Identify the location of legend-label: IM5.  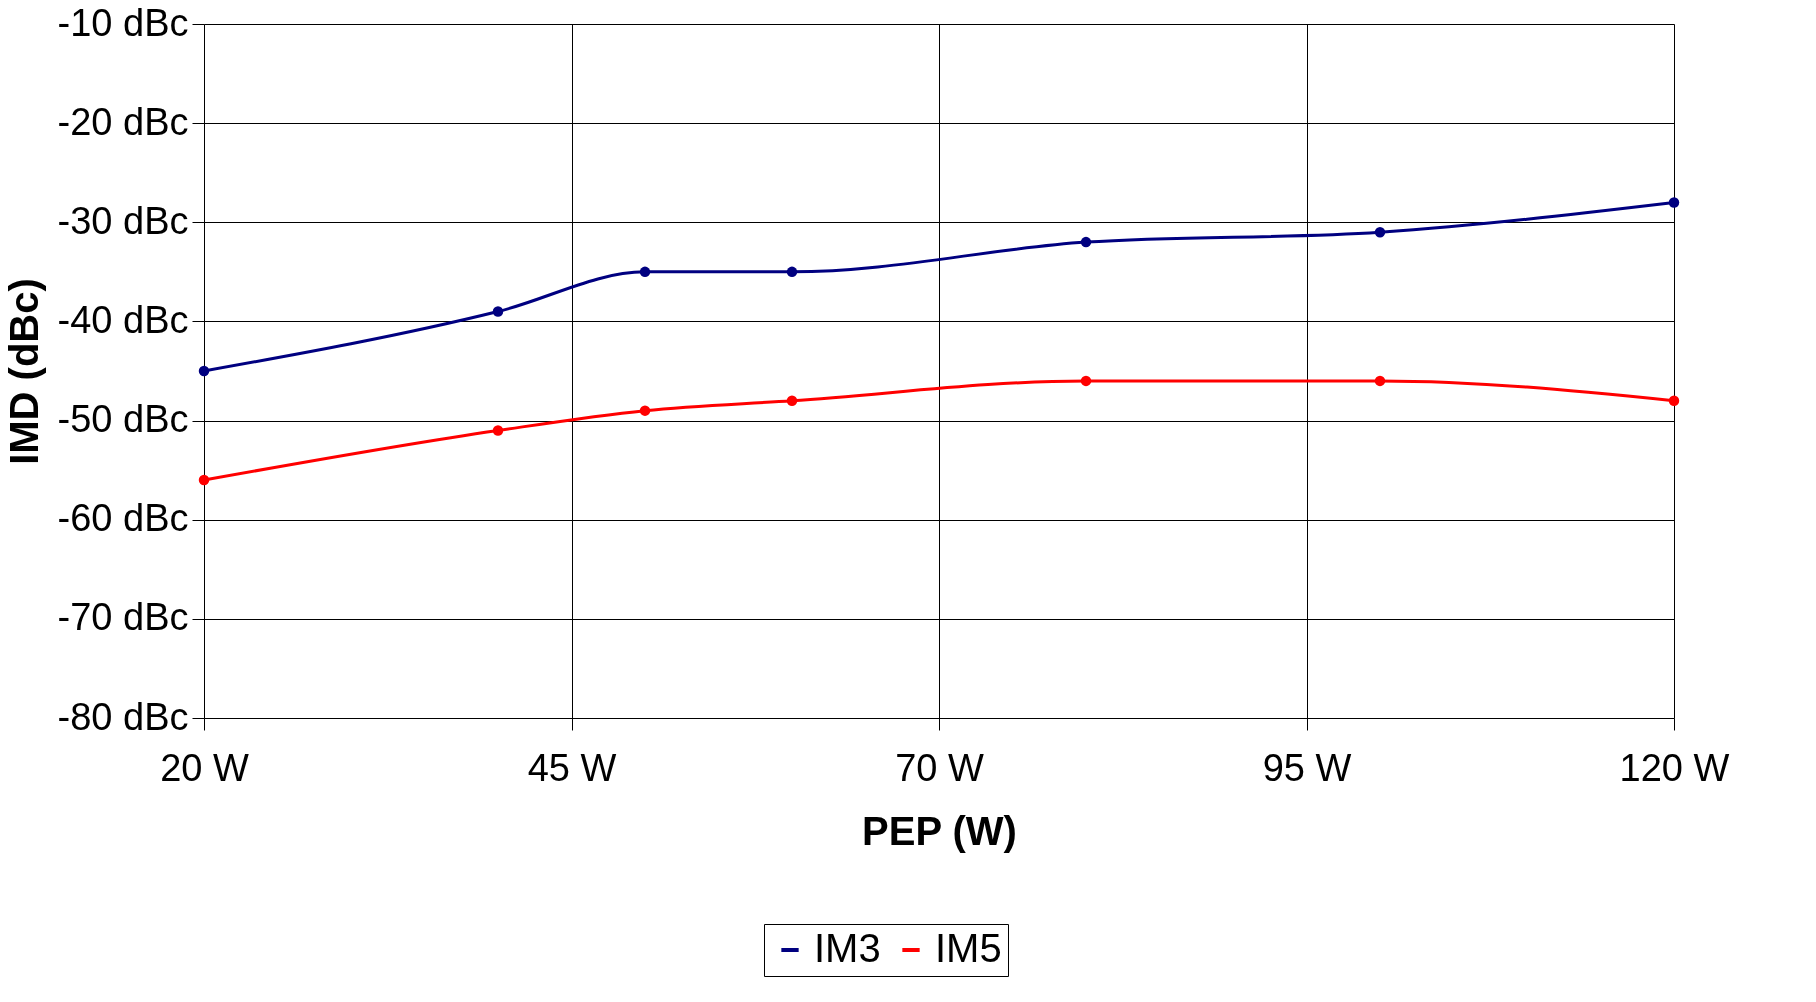
(968, 948).